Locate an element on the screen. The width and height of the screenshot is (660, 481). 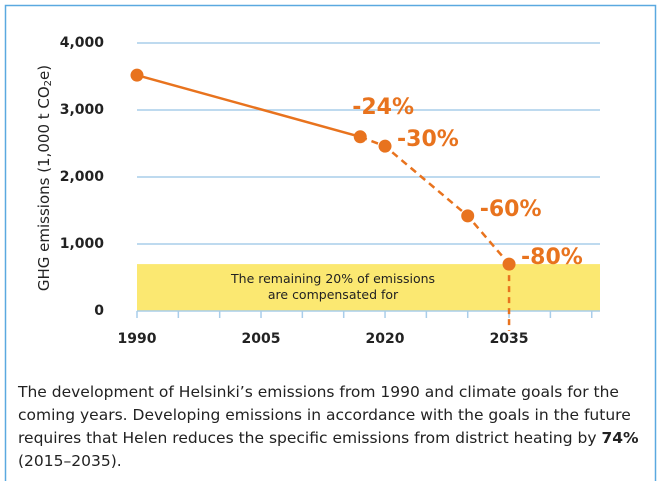
y-axis-label-tail: e) is located at coordinates (44, 72).